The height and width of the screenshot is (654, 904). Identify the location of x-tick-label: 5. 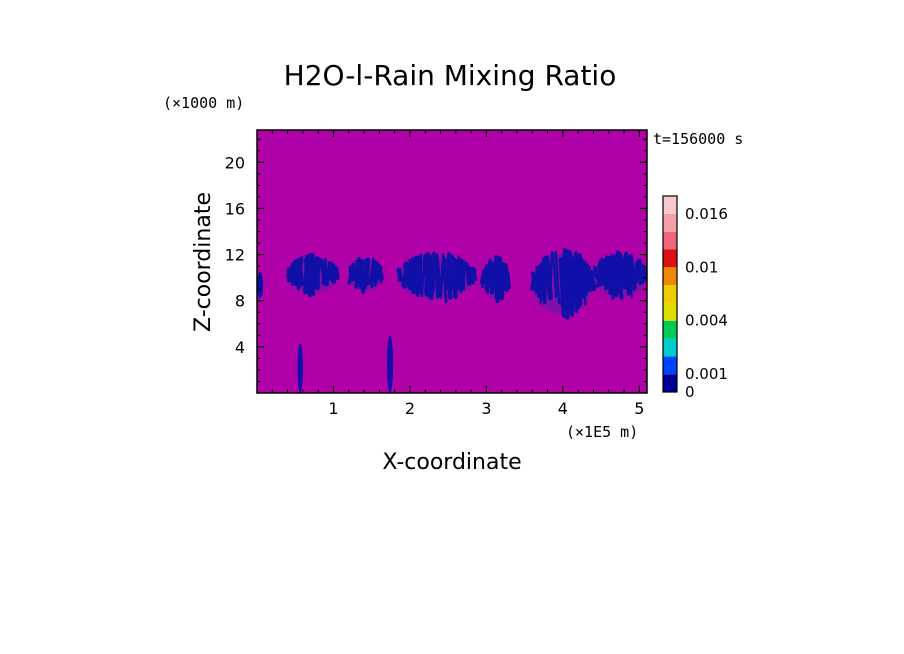
(639, 408).